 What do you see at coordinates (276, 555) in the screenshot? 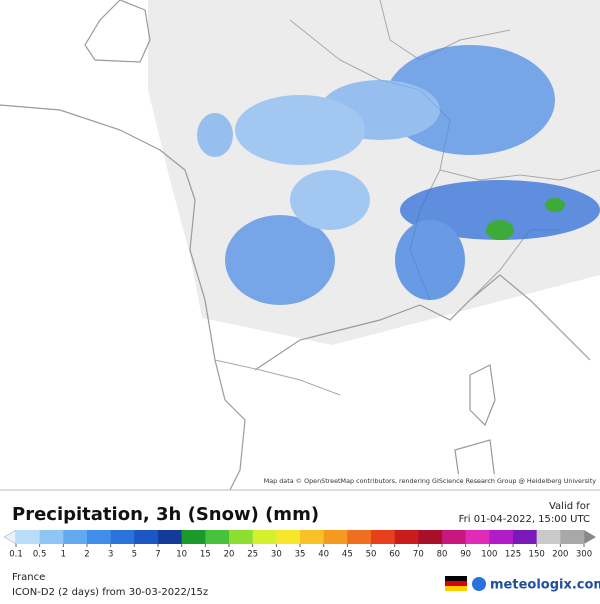
I see `legend-label: 30` at bounding box center [276, 555].